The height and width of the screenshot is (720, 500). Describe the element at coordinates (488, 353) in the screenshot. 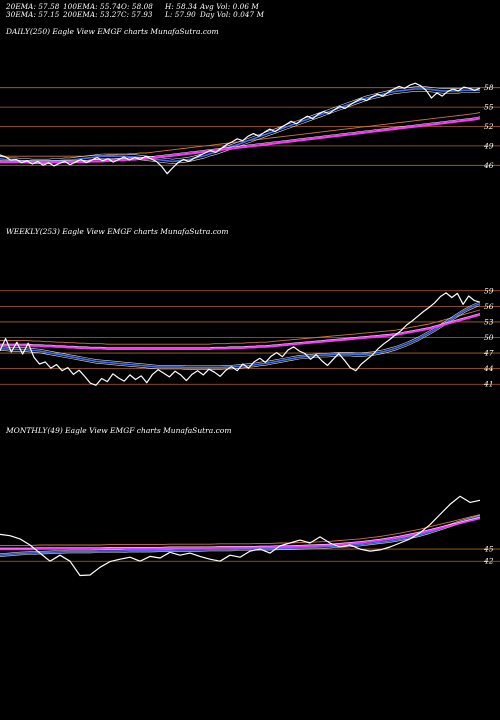

I see `y-tick-label: 47` at that location.